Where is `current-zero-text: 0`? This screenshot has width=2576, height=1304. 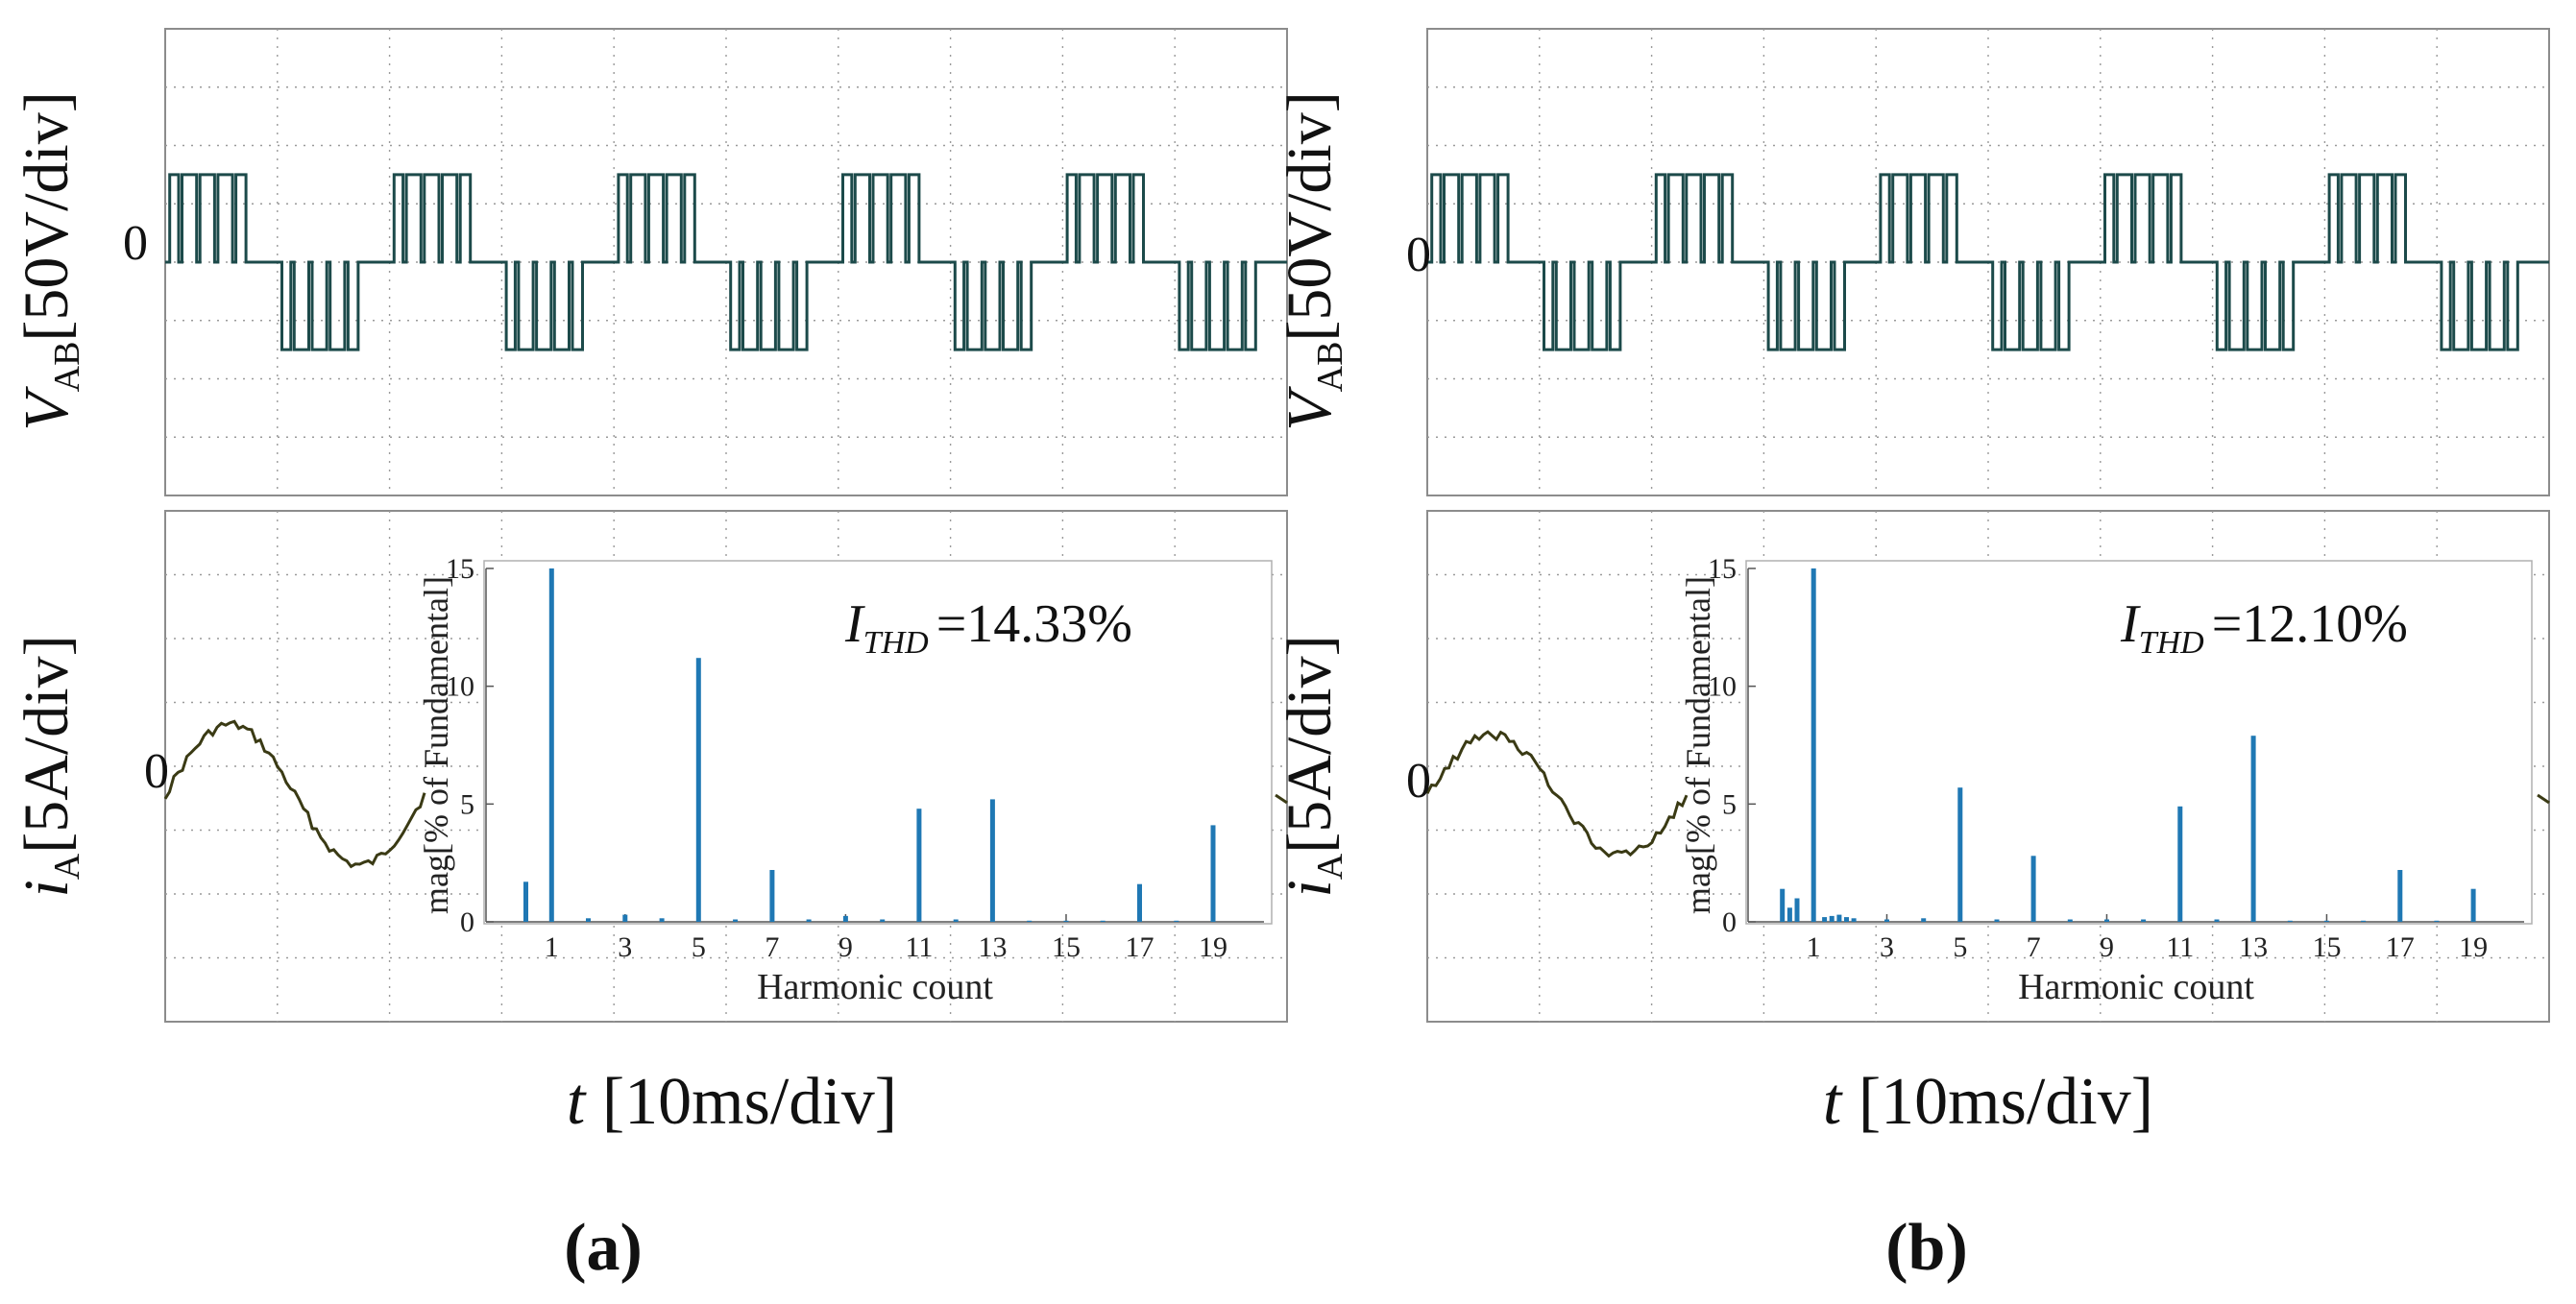
current-zero-text: 0 is located at coordinates (157, 772).